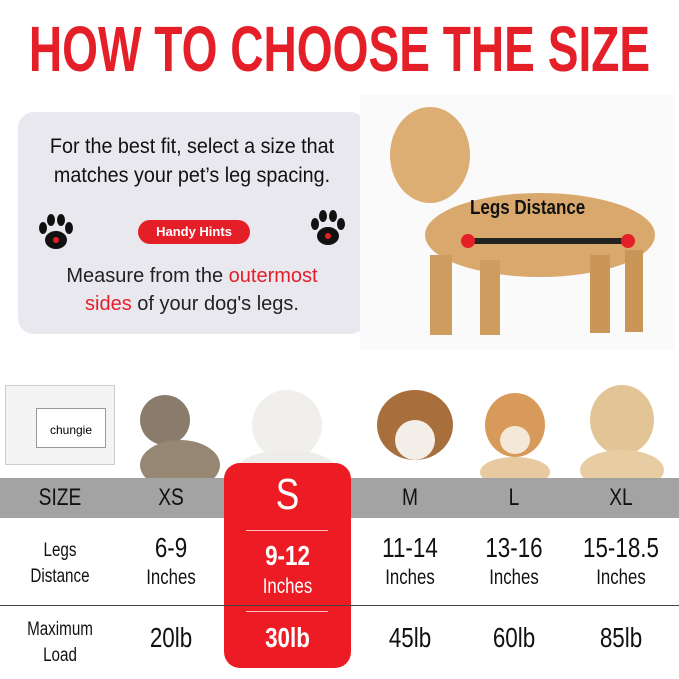 This screenshot has width=679, height=679. What do you see at coordinates (621, 497) in the screenshot?
I see `size-xl: XL` at bounding box center [621, 497].